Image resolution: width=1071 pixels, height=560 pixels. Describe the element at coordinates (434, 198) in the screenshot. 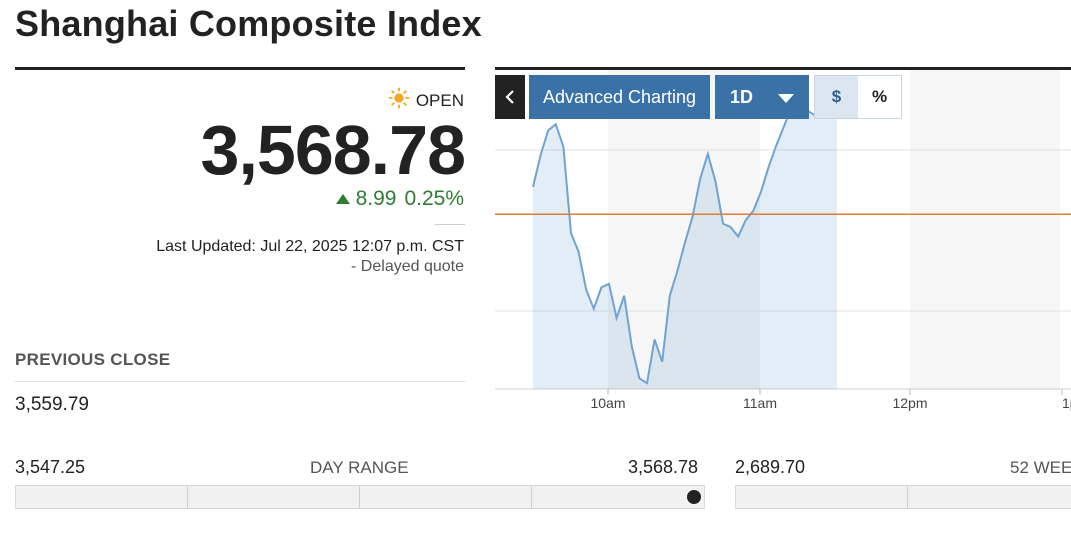

I see `change-percent: 0.25%` at that location.